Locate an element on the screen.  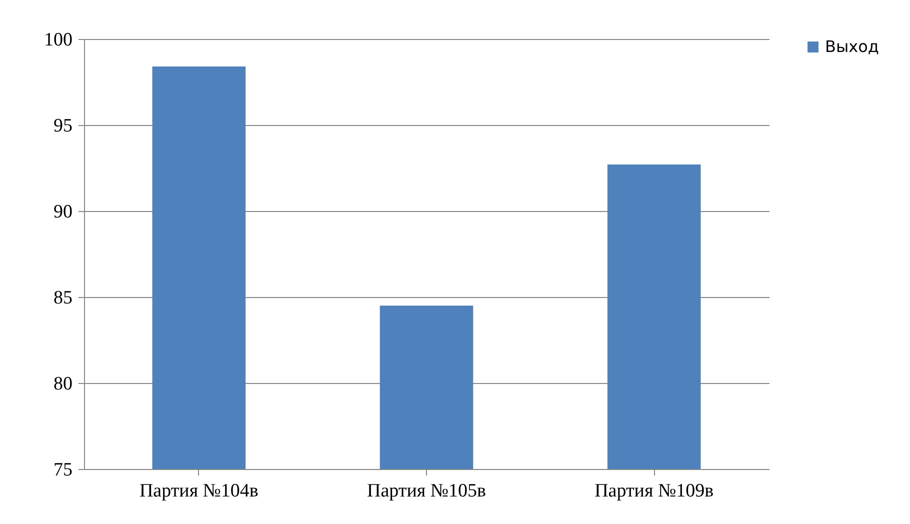
y-tick-label: 95 is located at coordinates (63, 126).